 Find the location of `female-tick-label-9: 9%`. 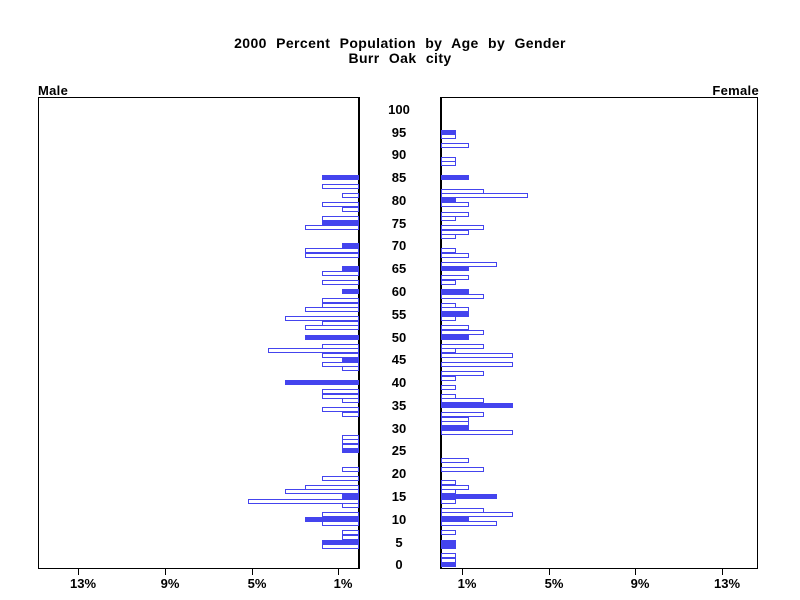

female-tick-label-9: 9% is located at coordinates (640, 583).